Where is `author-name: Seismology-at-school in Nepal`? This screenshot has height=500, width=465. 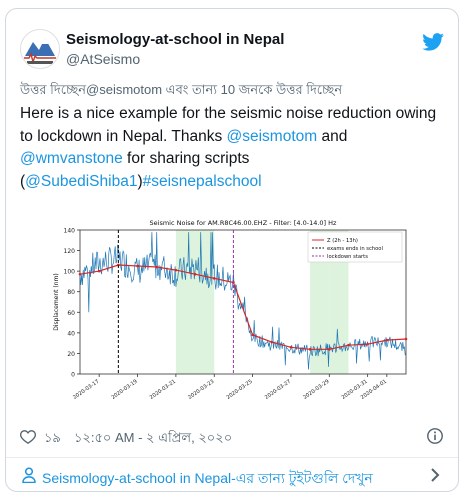
author-name: Seismology-at-school in Nepal is located at coordinates (175, 39).